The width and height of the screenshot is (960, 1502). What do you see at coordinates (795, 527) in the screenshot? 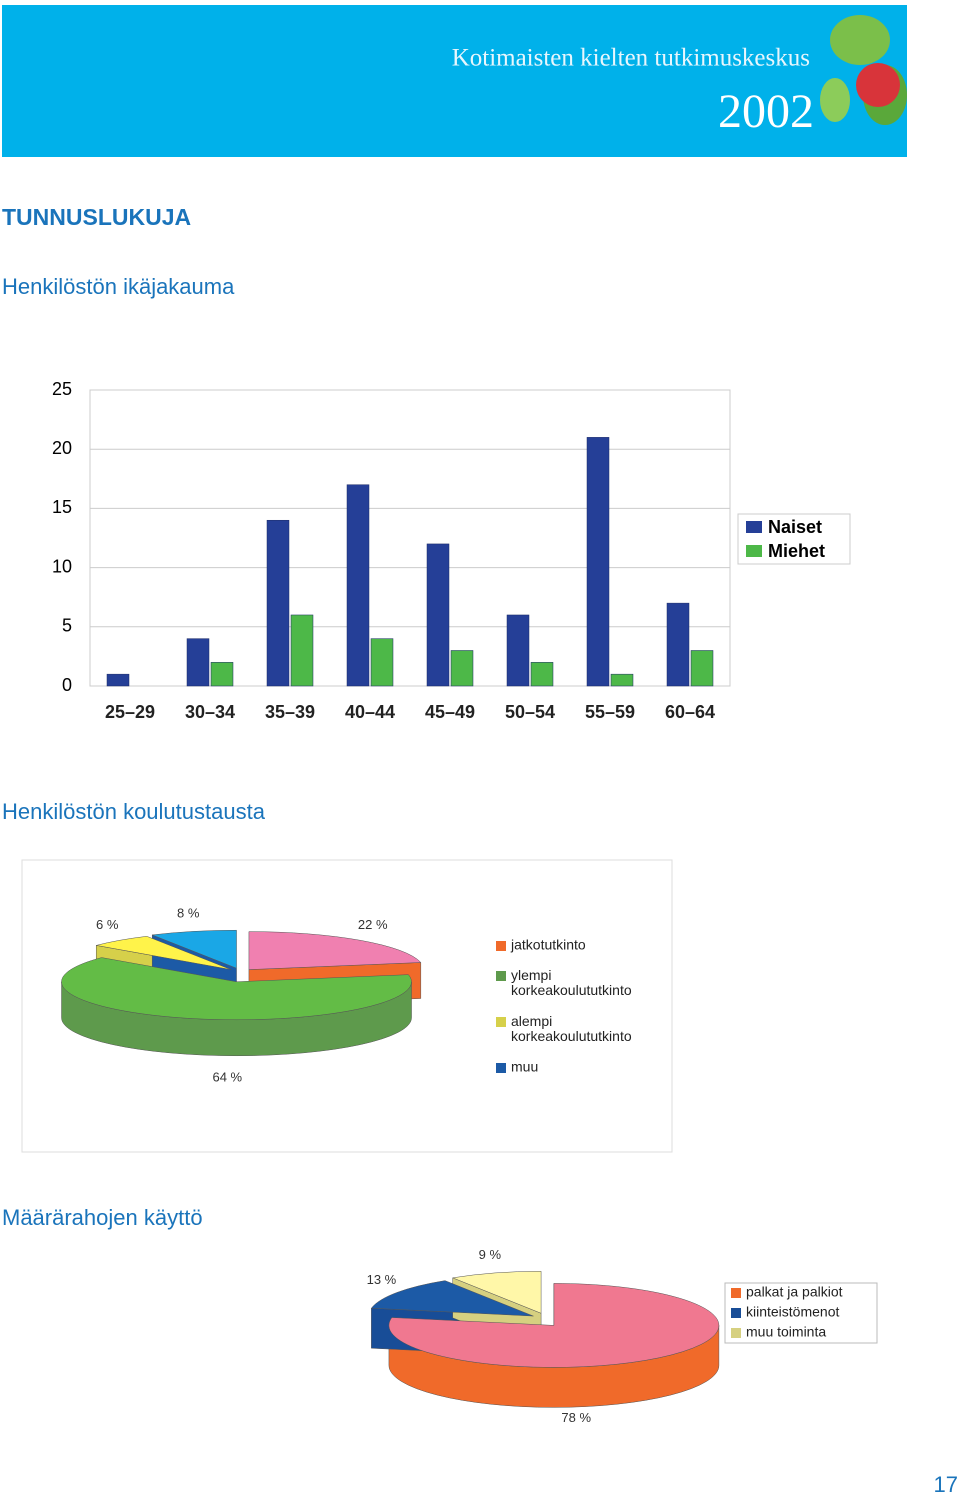
I see `legend-label: Naiset` at bounding box center [795, 527].